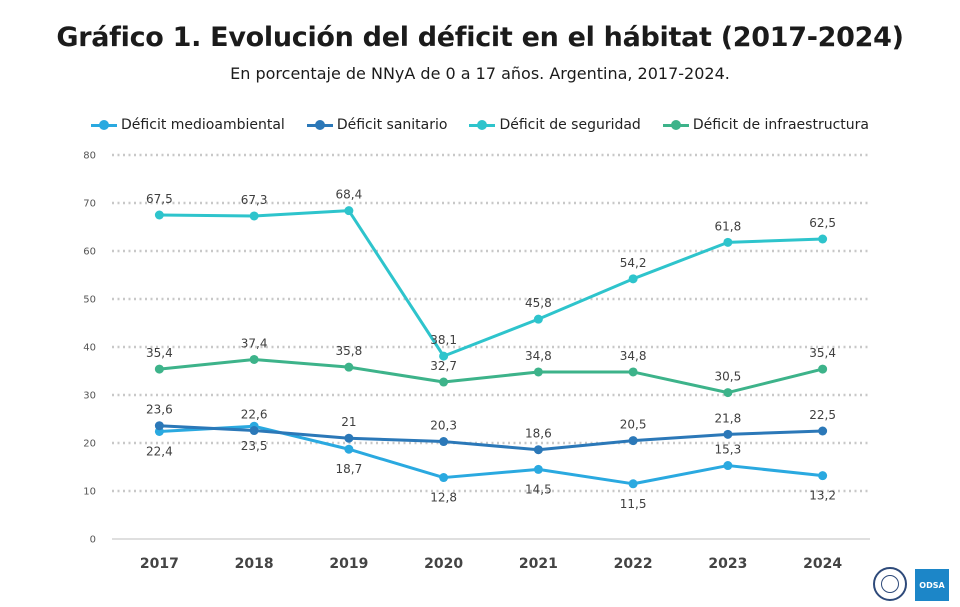 The image size is (960, 607). What do you see at coordinates (443, 340) in the screenshot?
I see `data-label: 38,1` at bounding box center [443, 340].